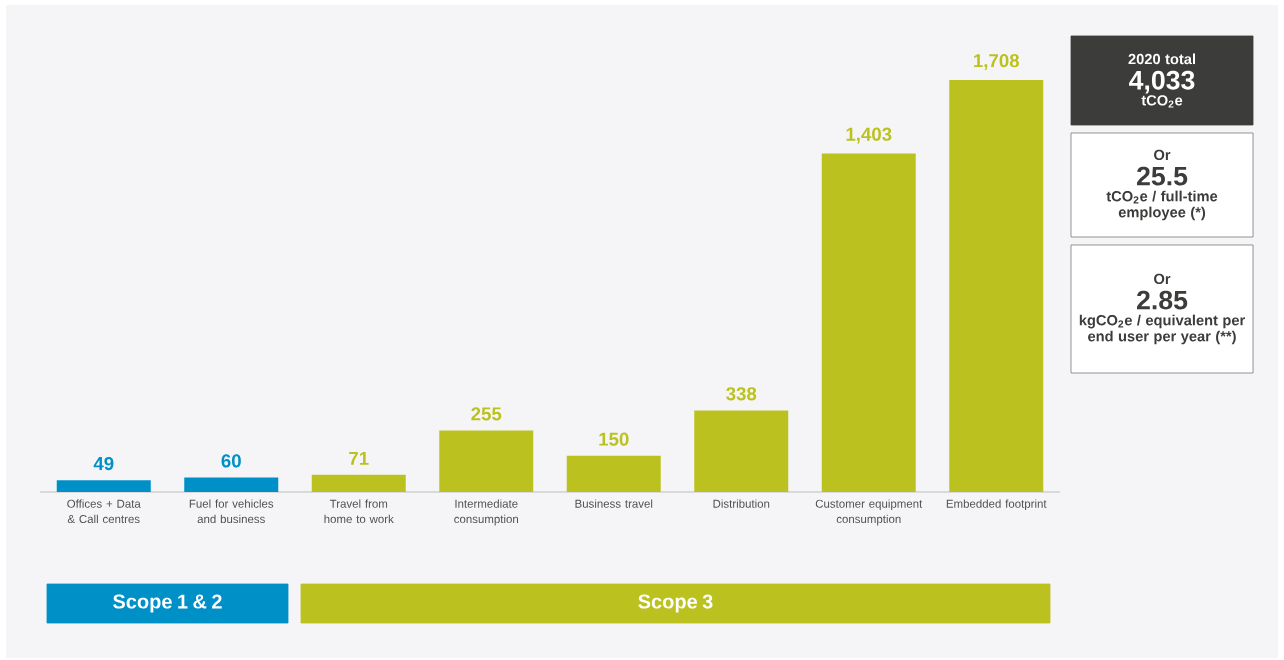  What do you see at coordinates (103, 463) in the screenshot?
I see `data-label: 49` at bounding box center [103, 463].